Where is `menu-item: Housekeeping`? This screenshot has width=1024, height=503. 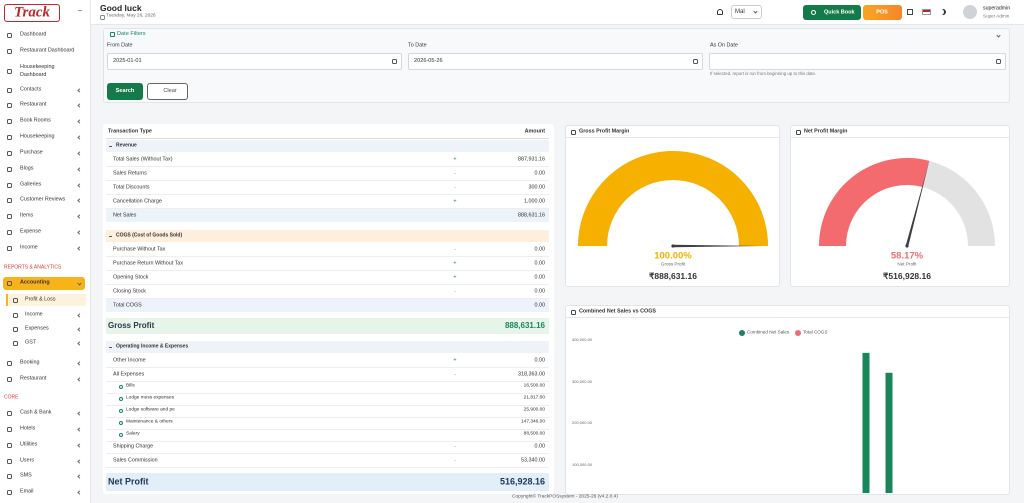
menu-item: Housekeeping is located at coordinates (37, 136).